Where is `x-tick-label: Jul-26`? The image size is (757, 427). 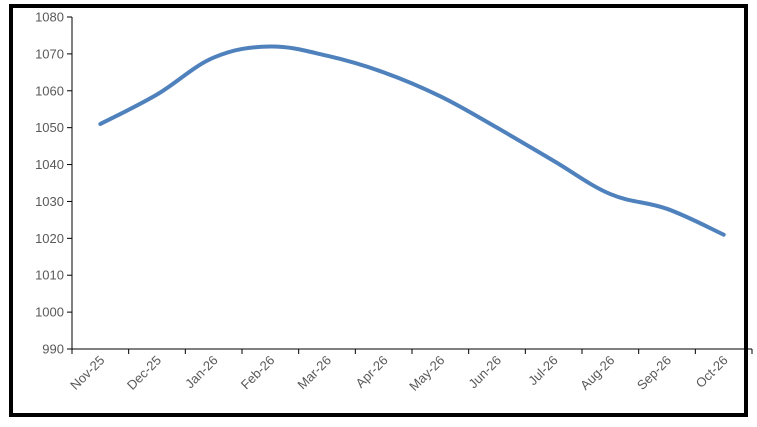
x-tick-label: Jul-26 is located at coordinates (543, 371).